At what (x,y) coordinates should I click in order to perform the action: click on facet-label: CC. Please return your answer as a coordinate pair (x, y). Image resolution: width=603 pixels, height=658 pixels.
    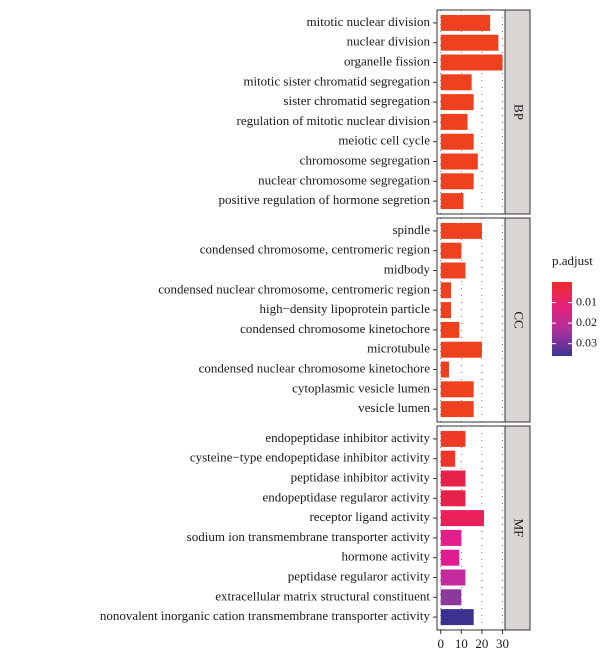
    Looking at the image, I should click on (519, 319).